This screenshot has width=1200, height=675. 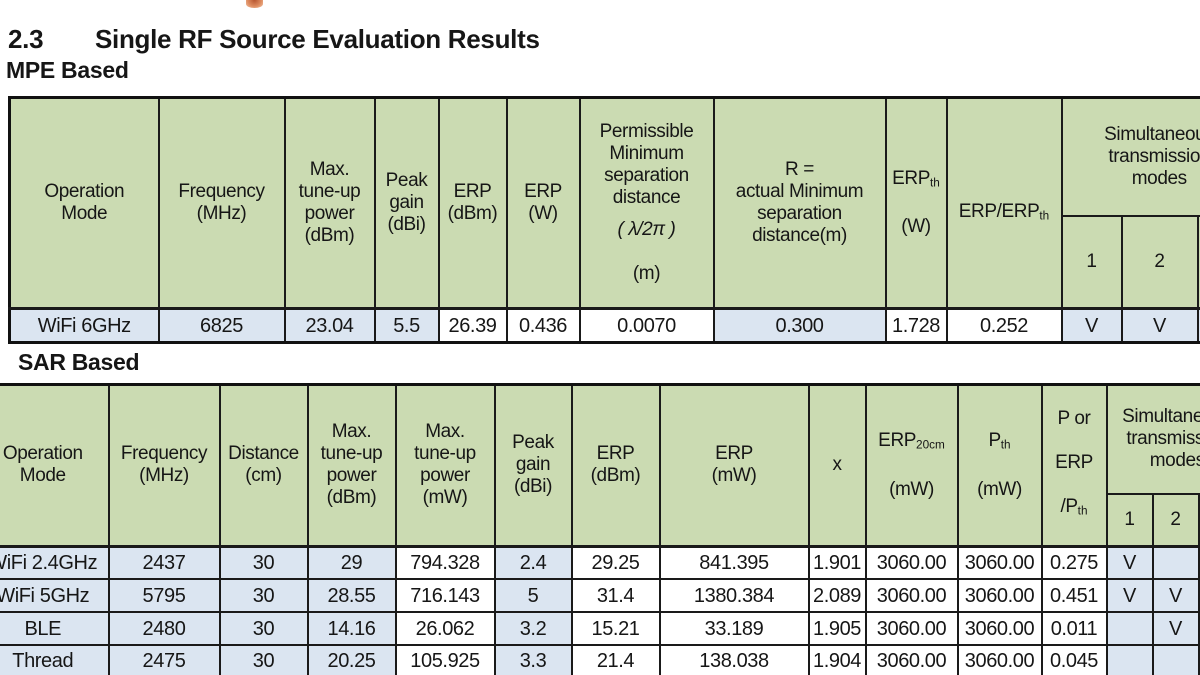 I want to click on sar-cell-max-tuneup-mw: 26.062, so click(x=445, y=629).